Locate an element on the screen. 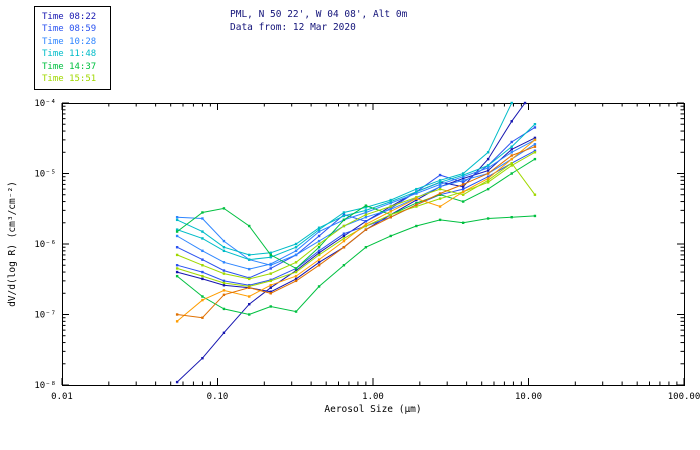  x-axis-label: Aerosol Size (μm) is located at coordinates (372, 409).